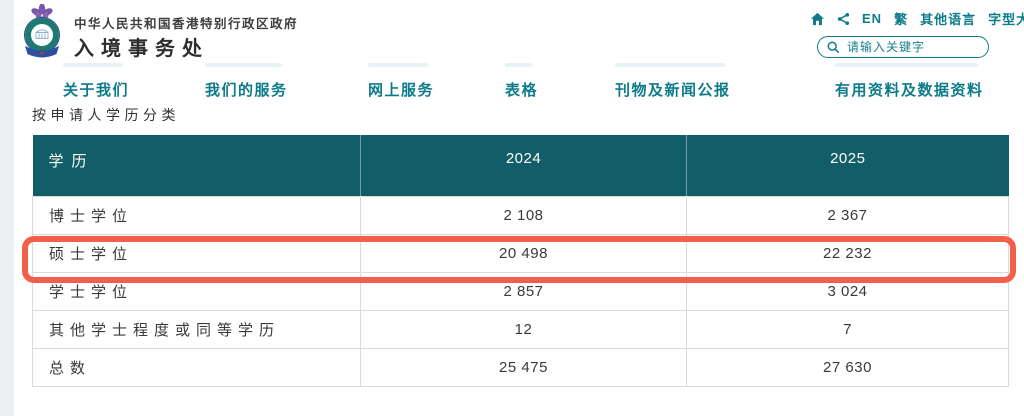 The image size is (1024, 416). What do you see at coordinates (196, 291) in the screenshot?
I see `row-label: 学士学位` at bounding box center [196, 291].